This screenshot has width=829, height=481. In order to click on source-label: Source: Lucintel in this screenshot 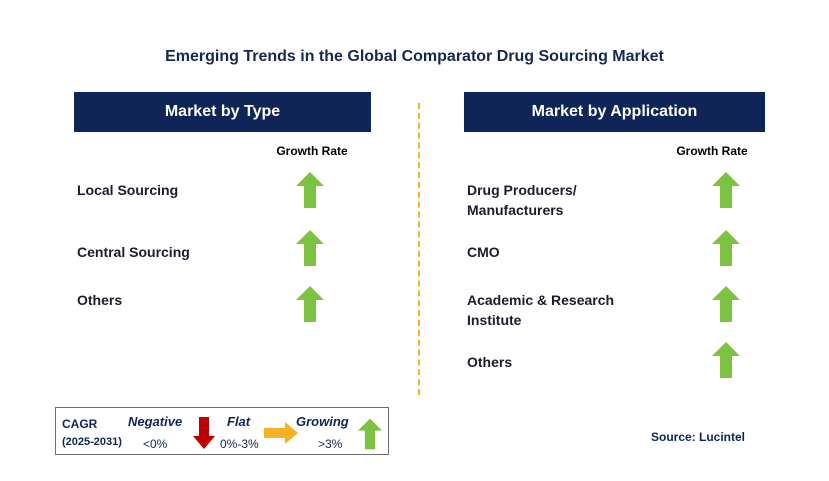, I will do `click(698, 437)`.